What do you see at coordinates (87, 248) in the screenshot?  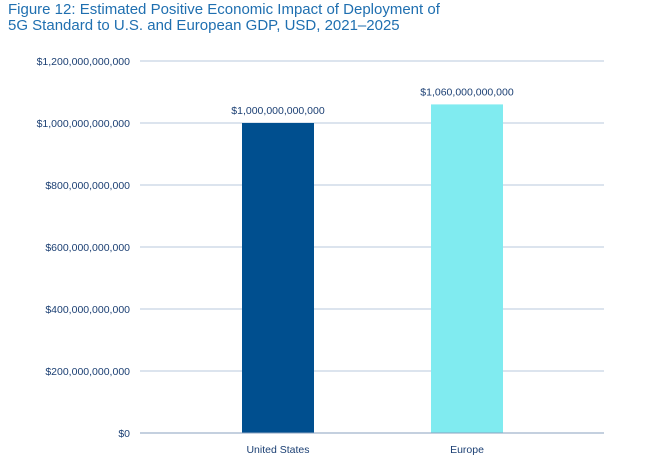 I see `y-tick-label: $600,000,000,000` at bounding box center [87, 248].